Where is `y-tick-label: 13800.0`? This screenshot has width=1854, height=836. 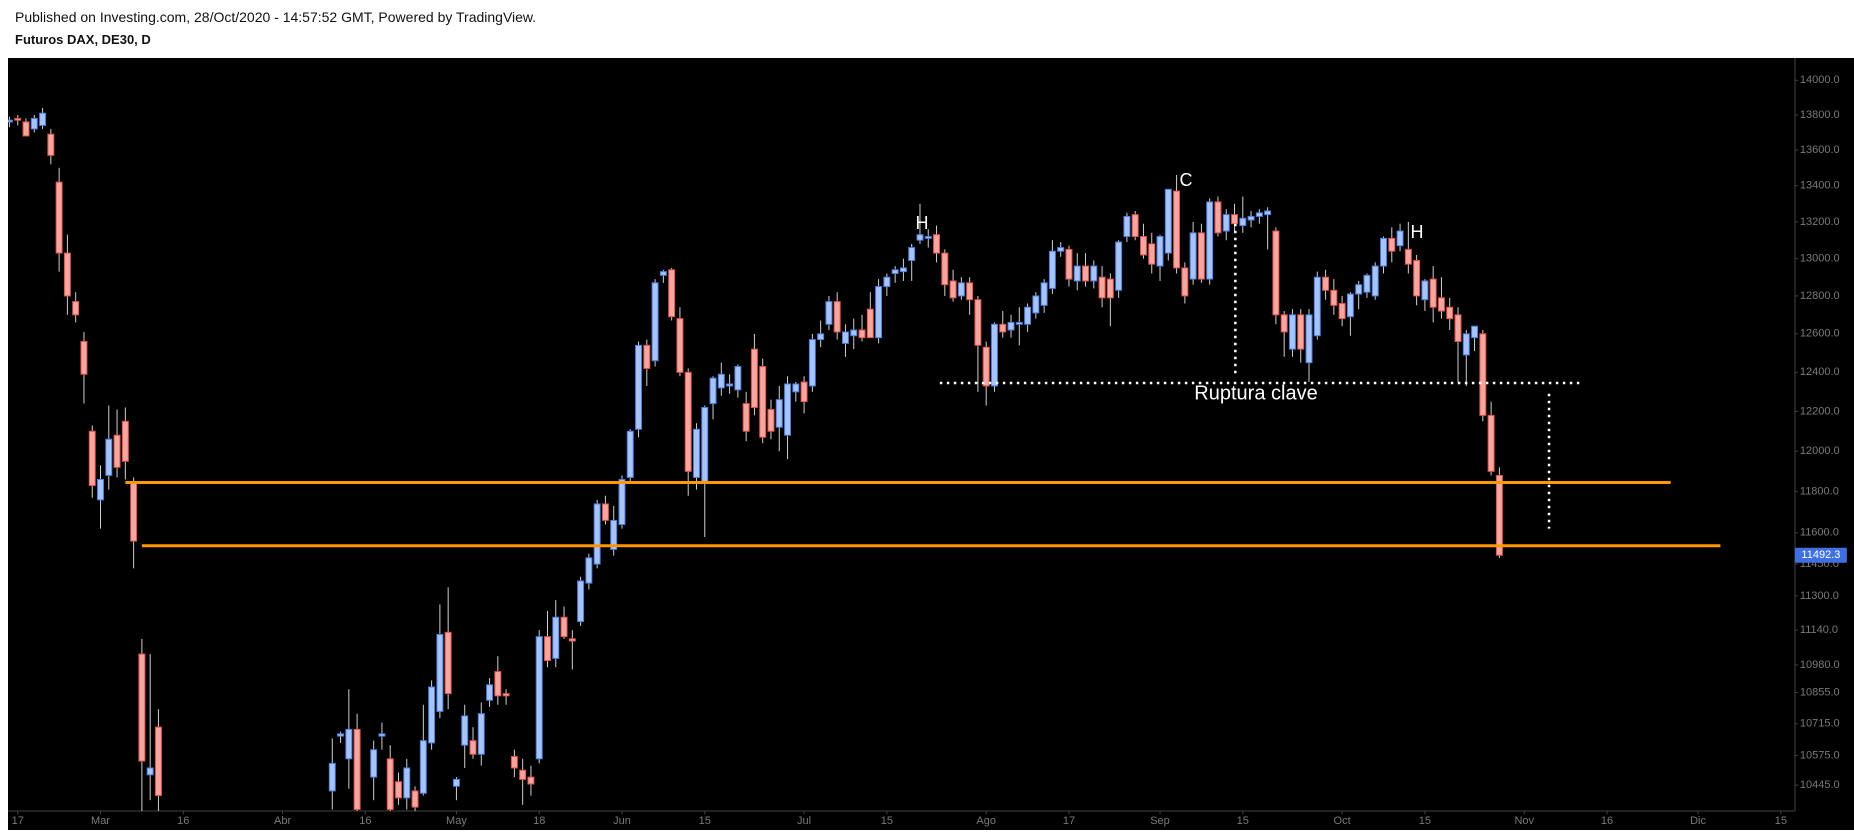 y-tick-label: 13800.0 is located at coordinates (1820, 115).